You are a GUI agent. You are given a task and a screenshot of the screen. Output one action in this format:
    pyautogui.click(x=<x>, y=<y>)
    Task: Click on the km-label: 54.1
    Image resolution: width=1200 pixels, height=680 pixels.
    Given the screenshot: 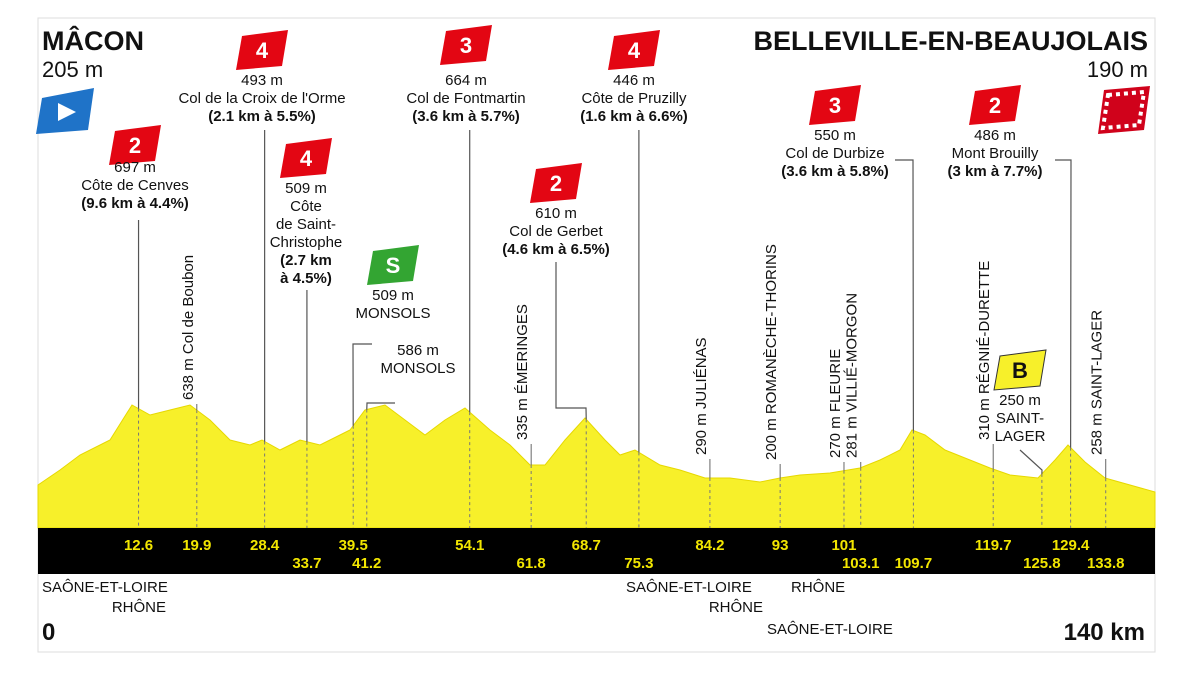 What is the action you would take?
    pyautogui.click(x=469, y=545)
    